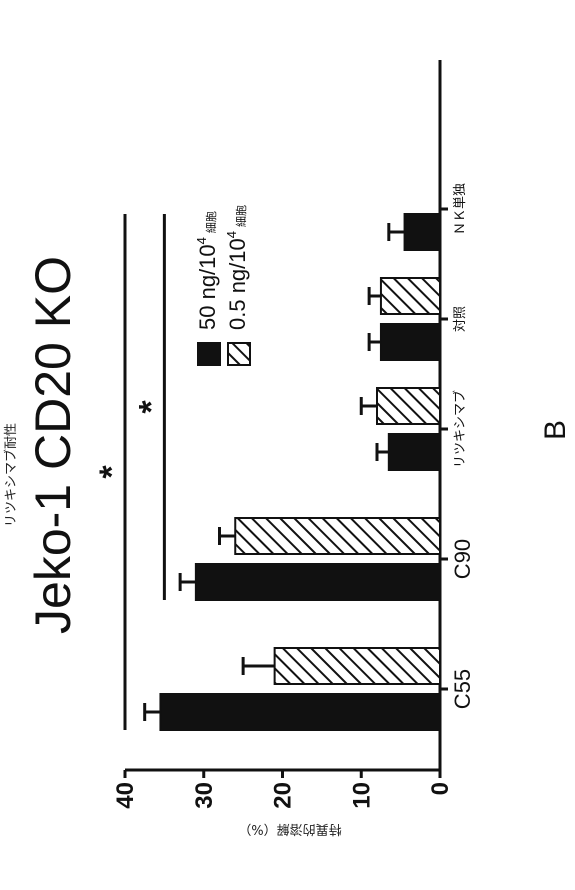 Image resolution: width=575 pixels, height=890 pixels. Describe the element at coordinates (460, 319) in the screenshot. I see `x-tick-label: 対照` at that location.